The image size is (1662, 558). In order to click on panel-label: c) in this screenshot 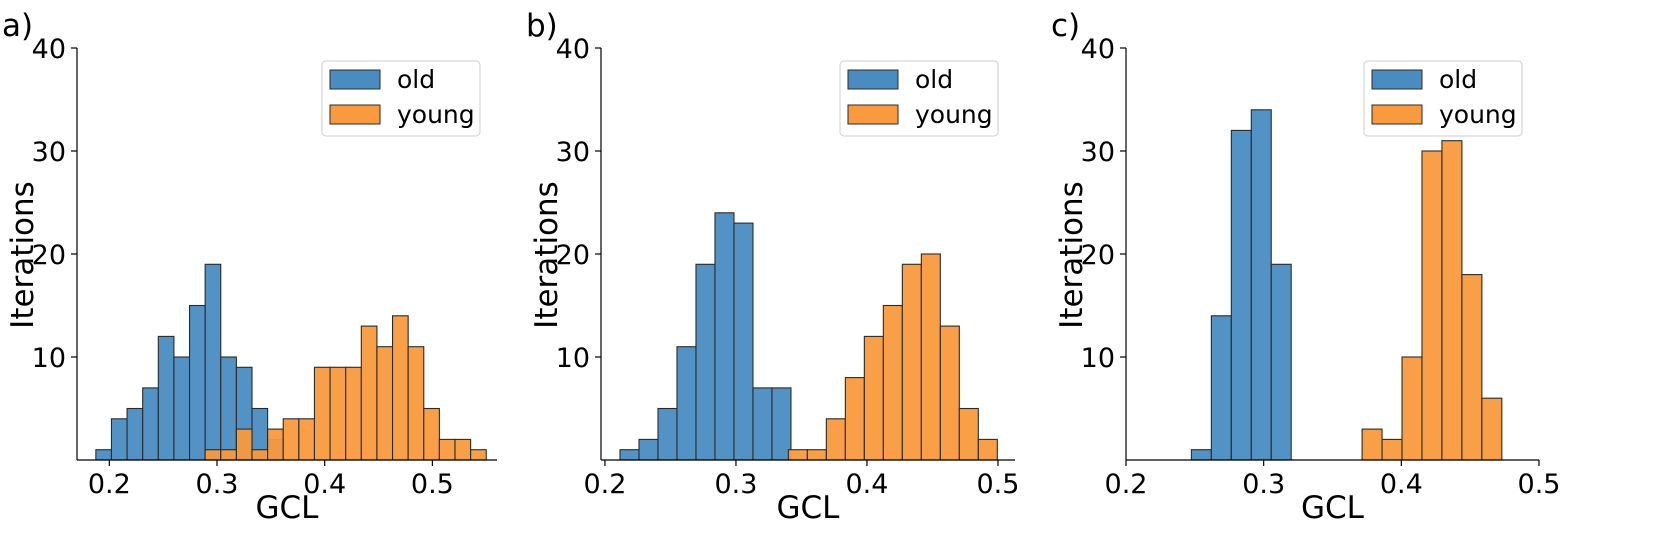, I will do `click(1065, 26)`.